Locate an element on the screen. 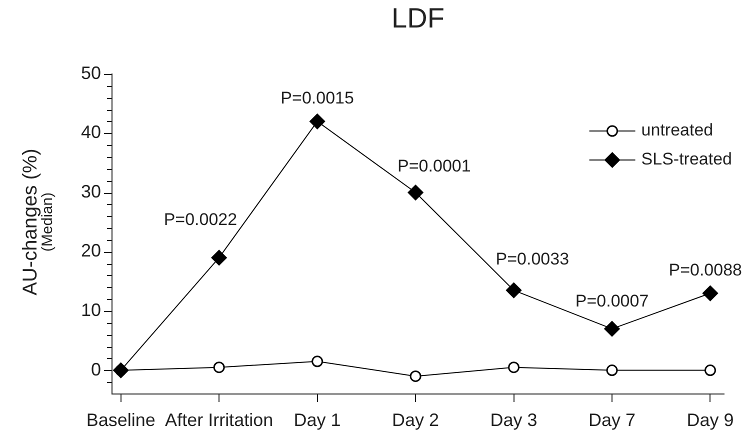 This screenshot has width=746, height=439. x-tick-label: Day 2 is located at coordinates (416, 420).